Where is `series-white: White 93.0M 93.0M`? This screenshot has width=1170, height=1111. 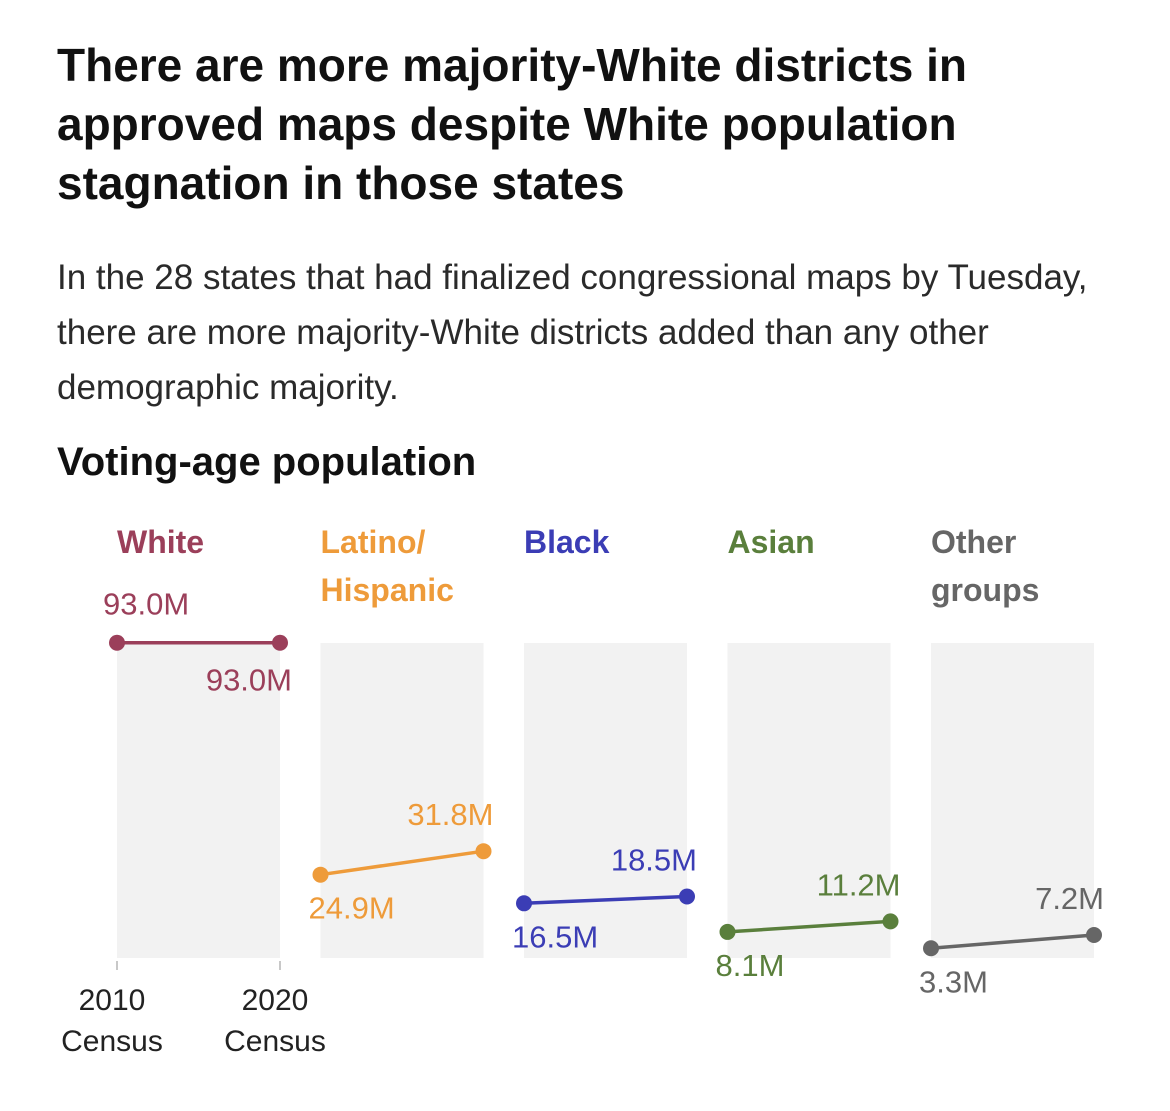
series-white: White 93.0M 93.0M is located at coordinates (197, 741).